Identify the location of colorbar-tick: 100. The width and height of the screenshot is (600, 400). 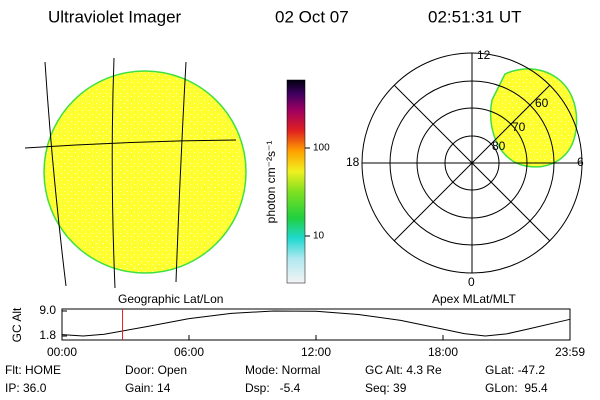
(321, 148).